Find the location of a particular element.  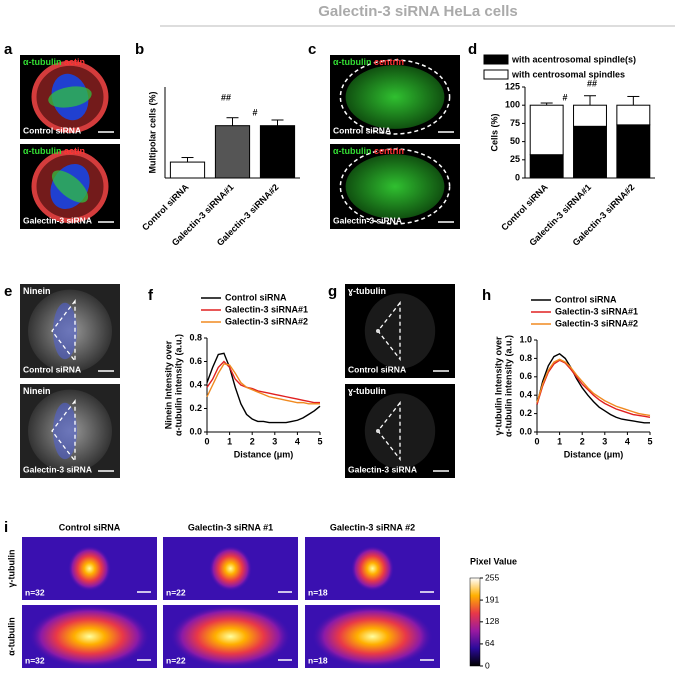

panel-letter: f is located at coordinates (151, 295).